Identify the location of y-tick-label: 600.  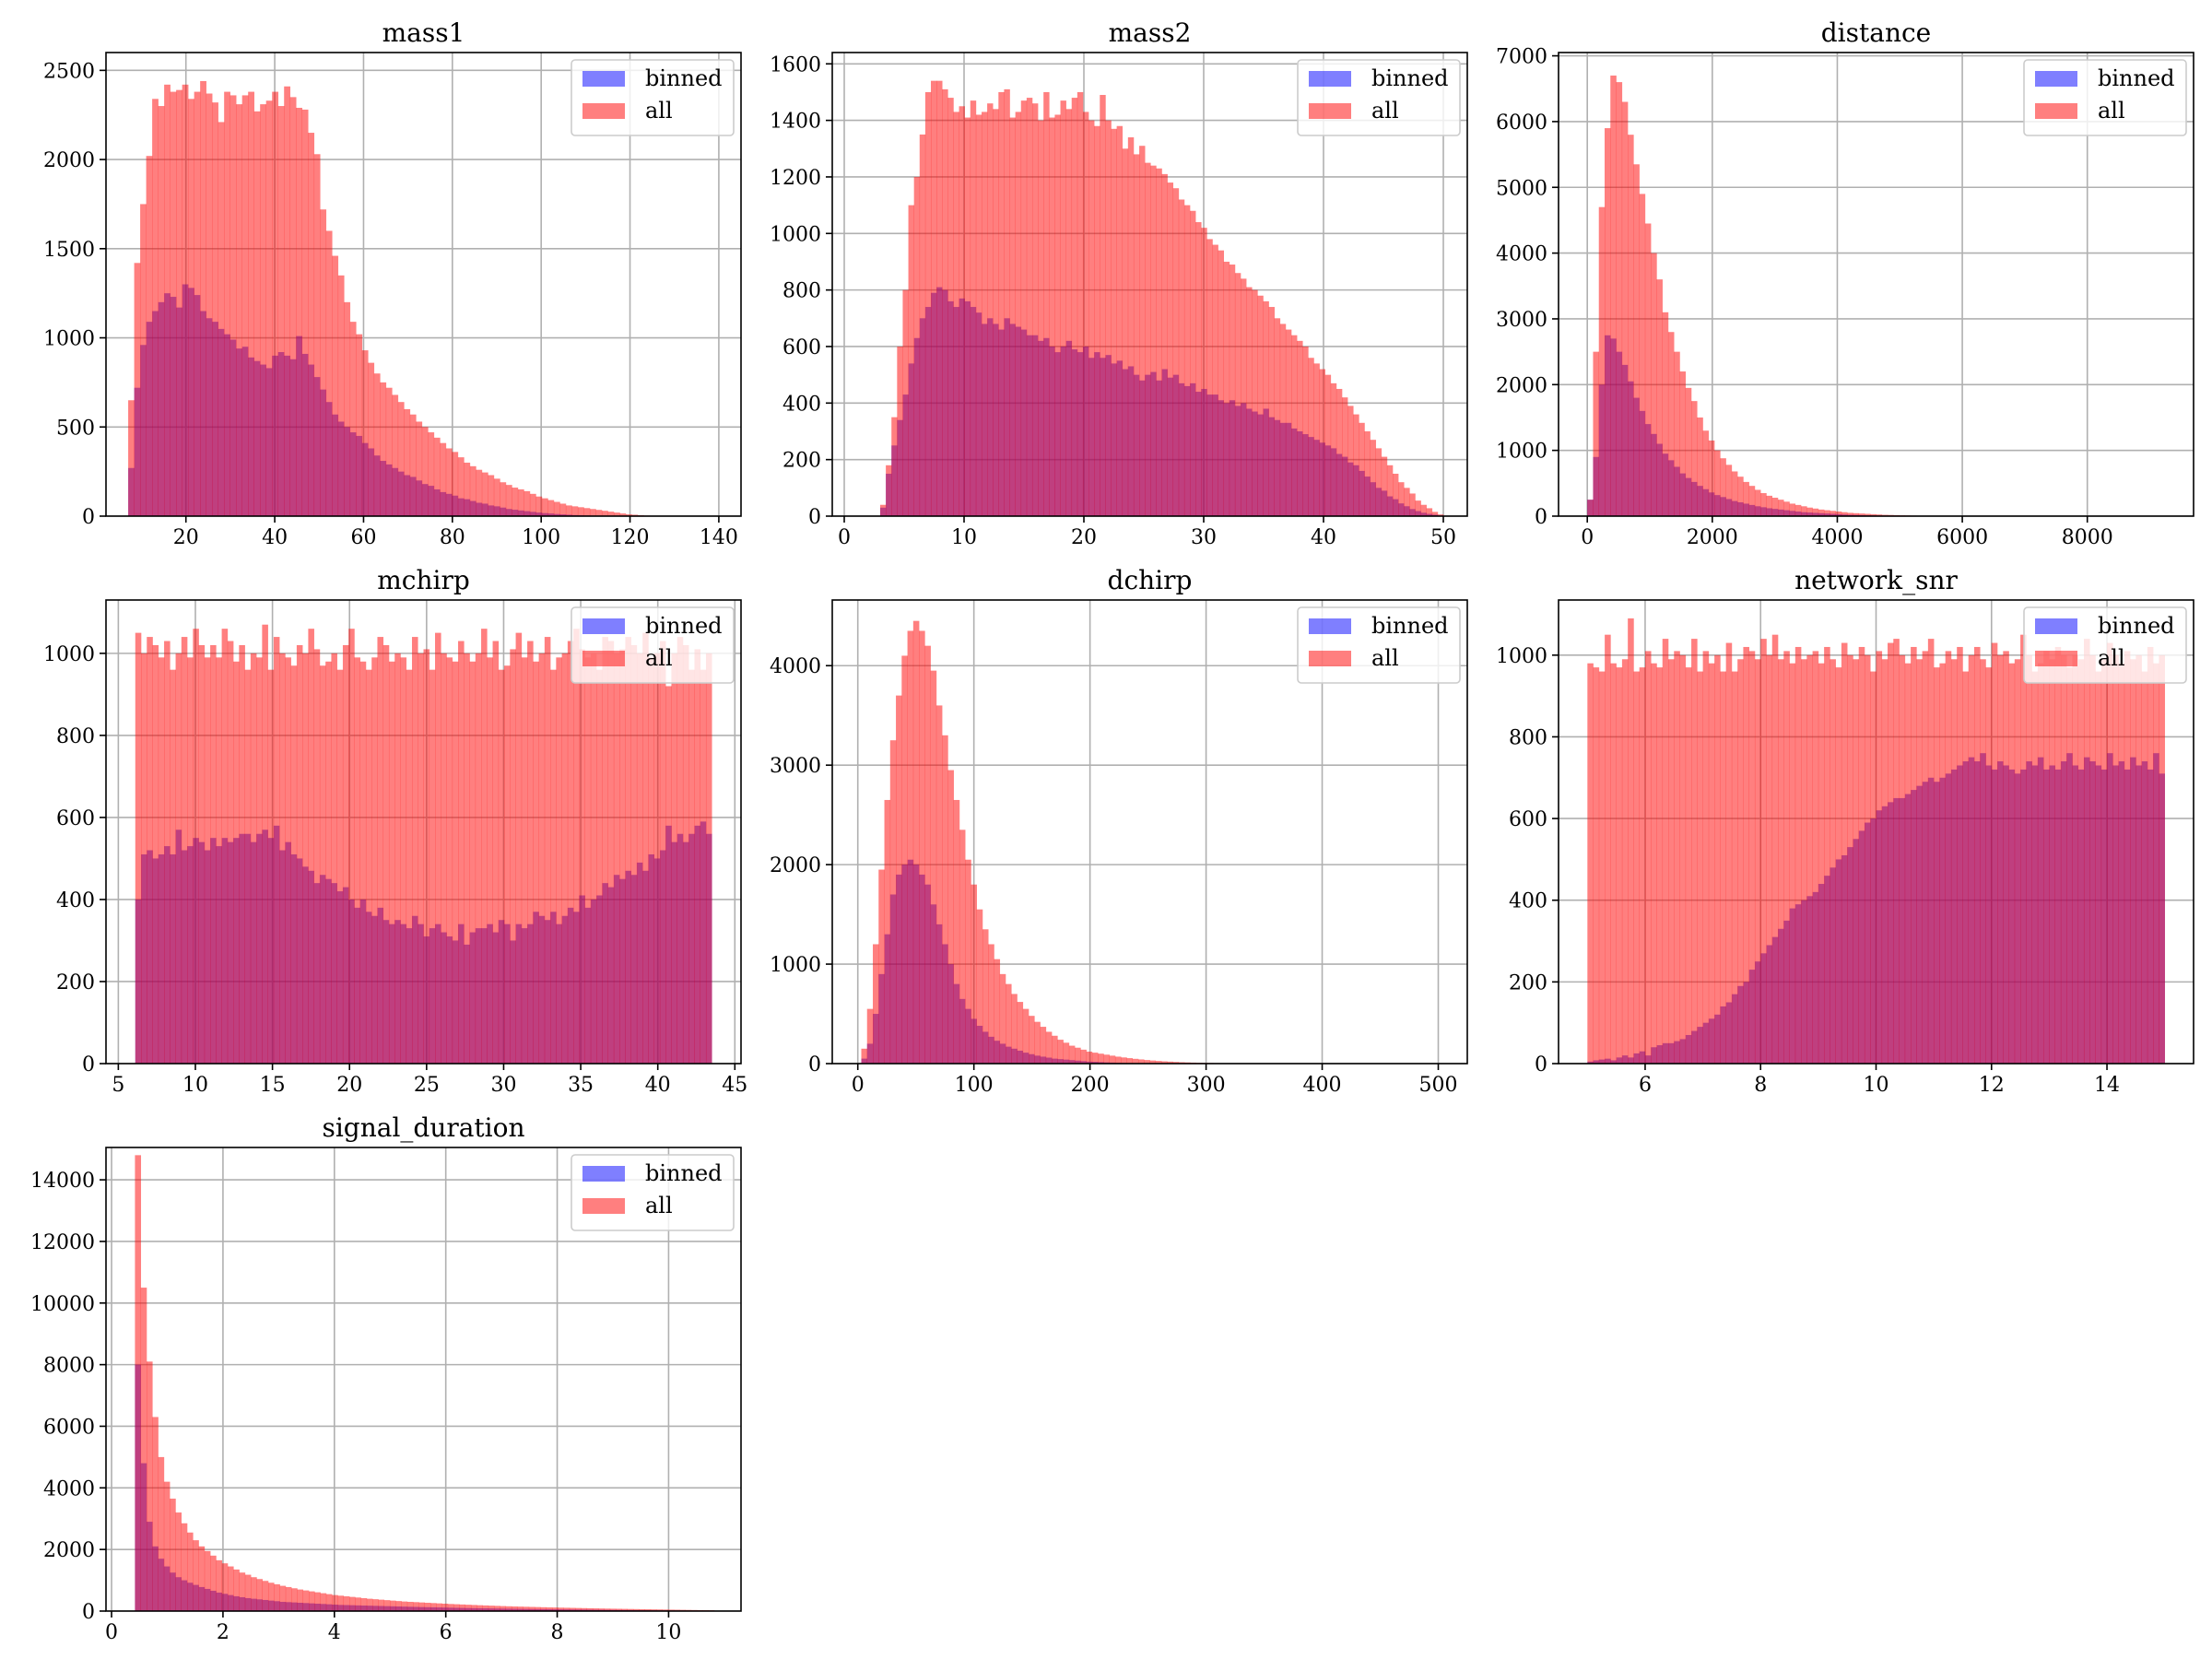
(75, 818).